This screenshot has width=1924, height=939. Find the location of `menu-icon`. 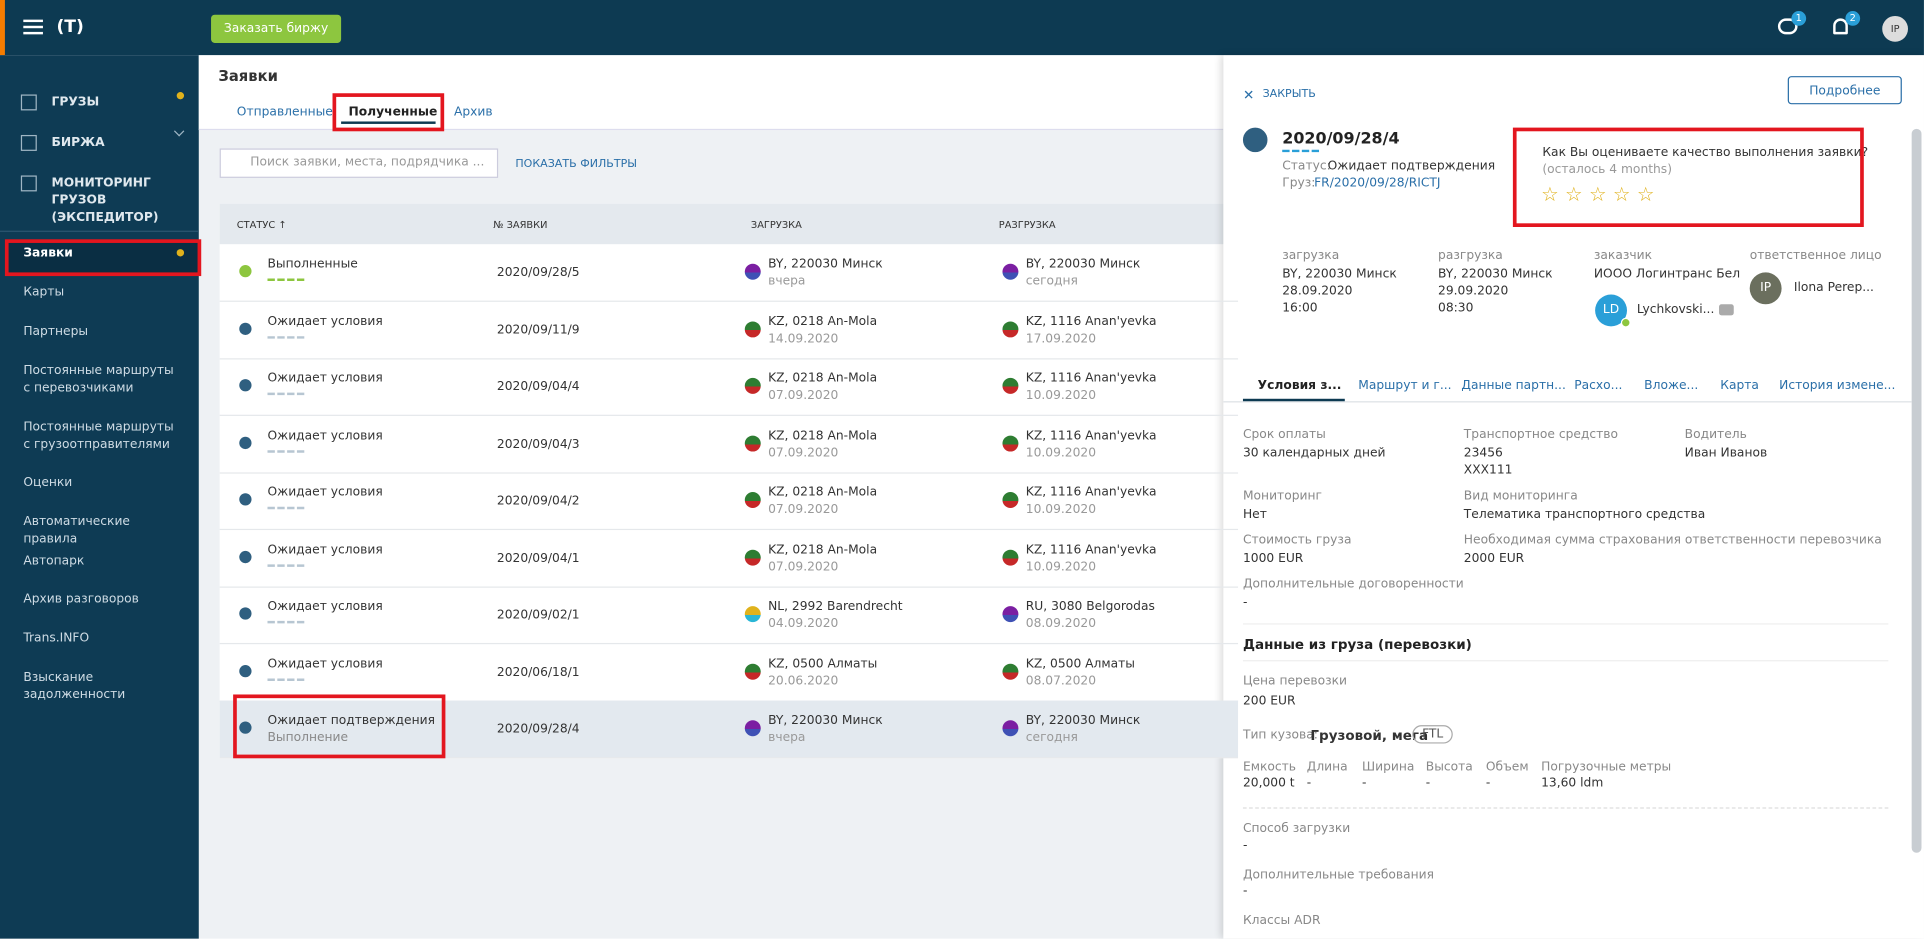

menu-icon is located at coordinates (33, 21).